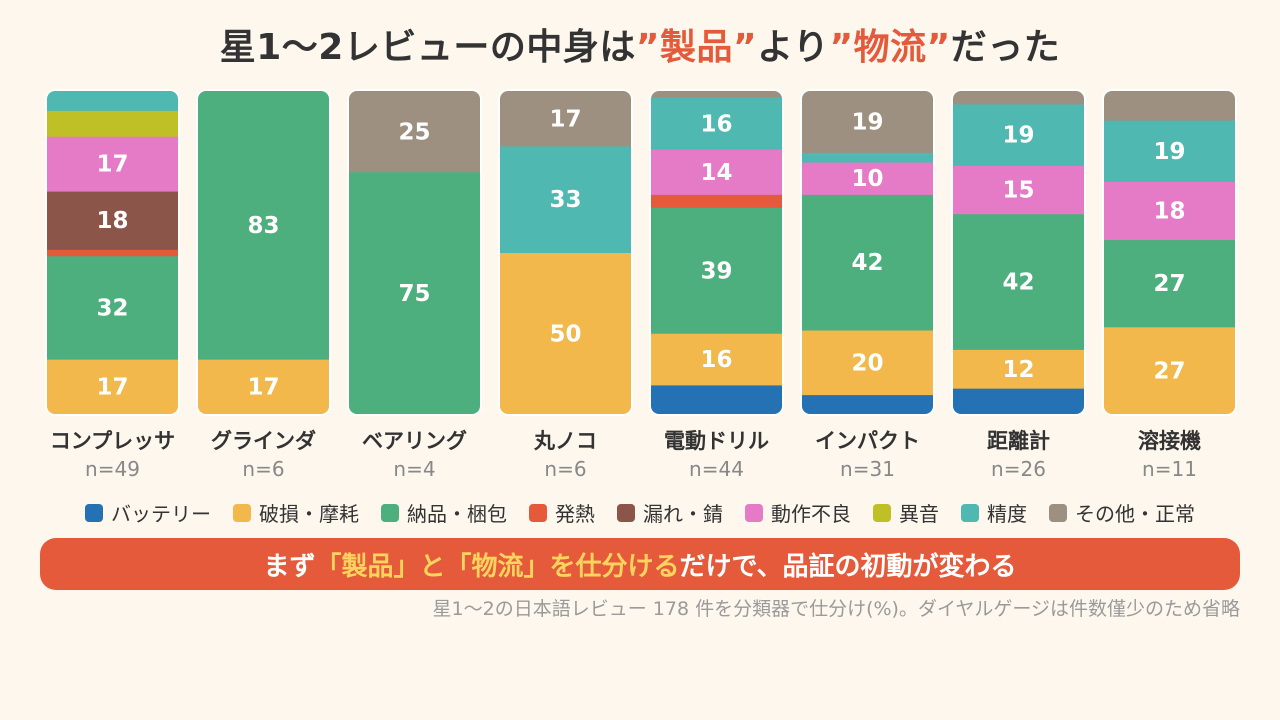  What do you see at coordinates (1018, 469) in the screenshot?
I see `sample-size-label: n=26` at bounding box center [1018, 469].